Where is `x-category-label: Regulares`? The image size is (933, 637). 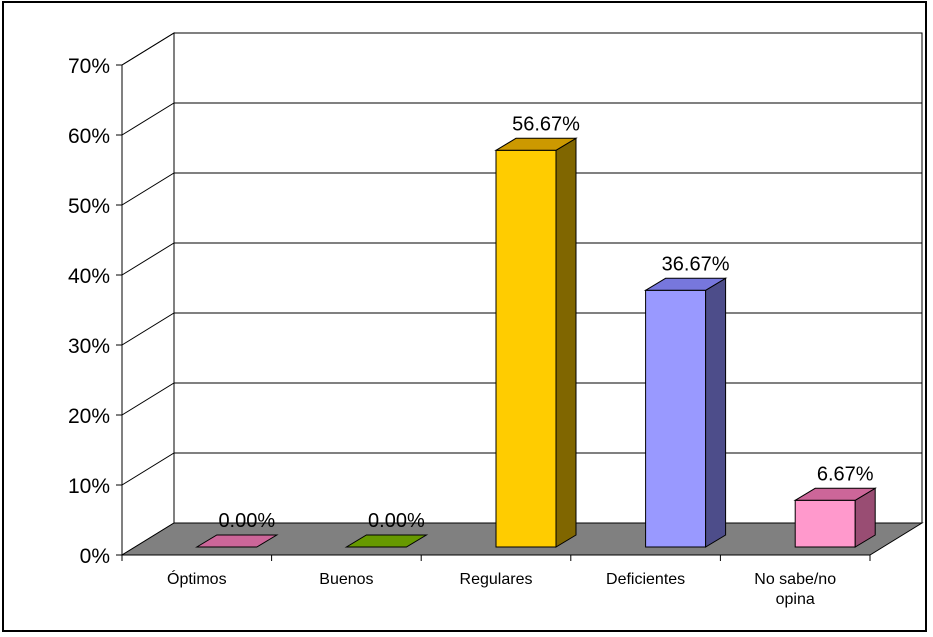
x-category-label: Regulares is located at coordinates (496, 579).